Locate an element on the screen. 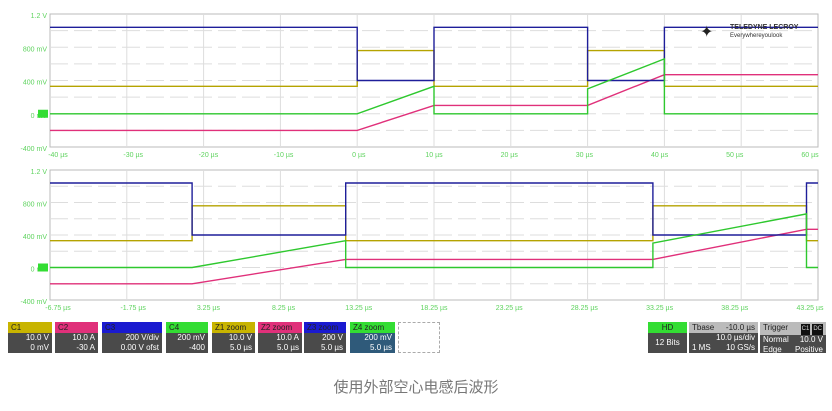 Image resolution: width=832 pixels, height=411 pixels. hd-box: HD 12 Bits is located at coordinates (667, 337).